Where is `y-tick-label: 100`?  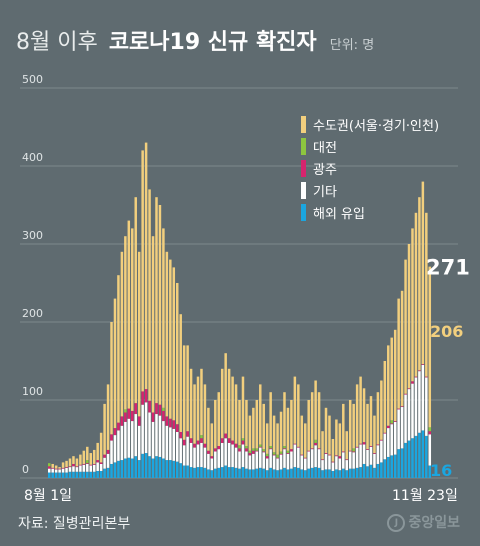 y-tick-label: 100 is located at coordinates (32, 391).